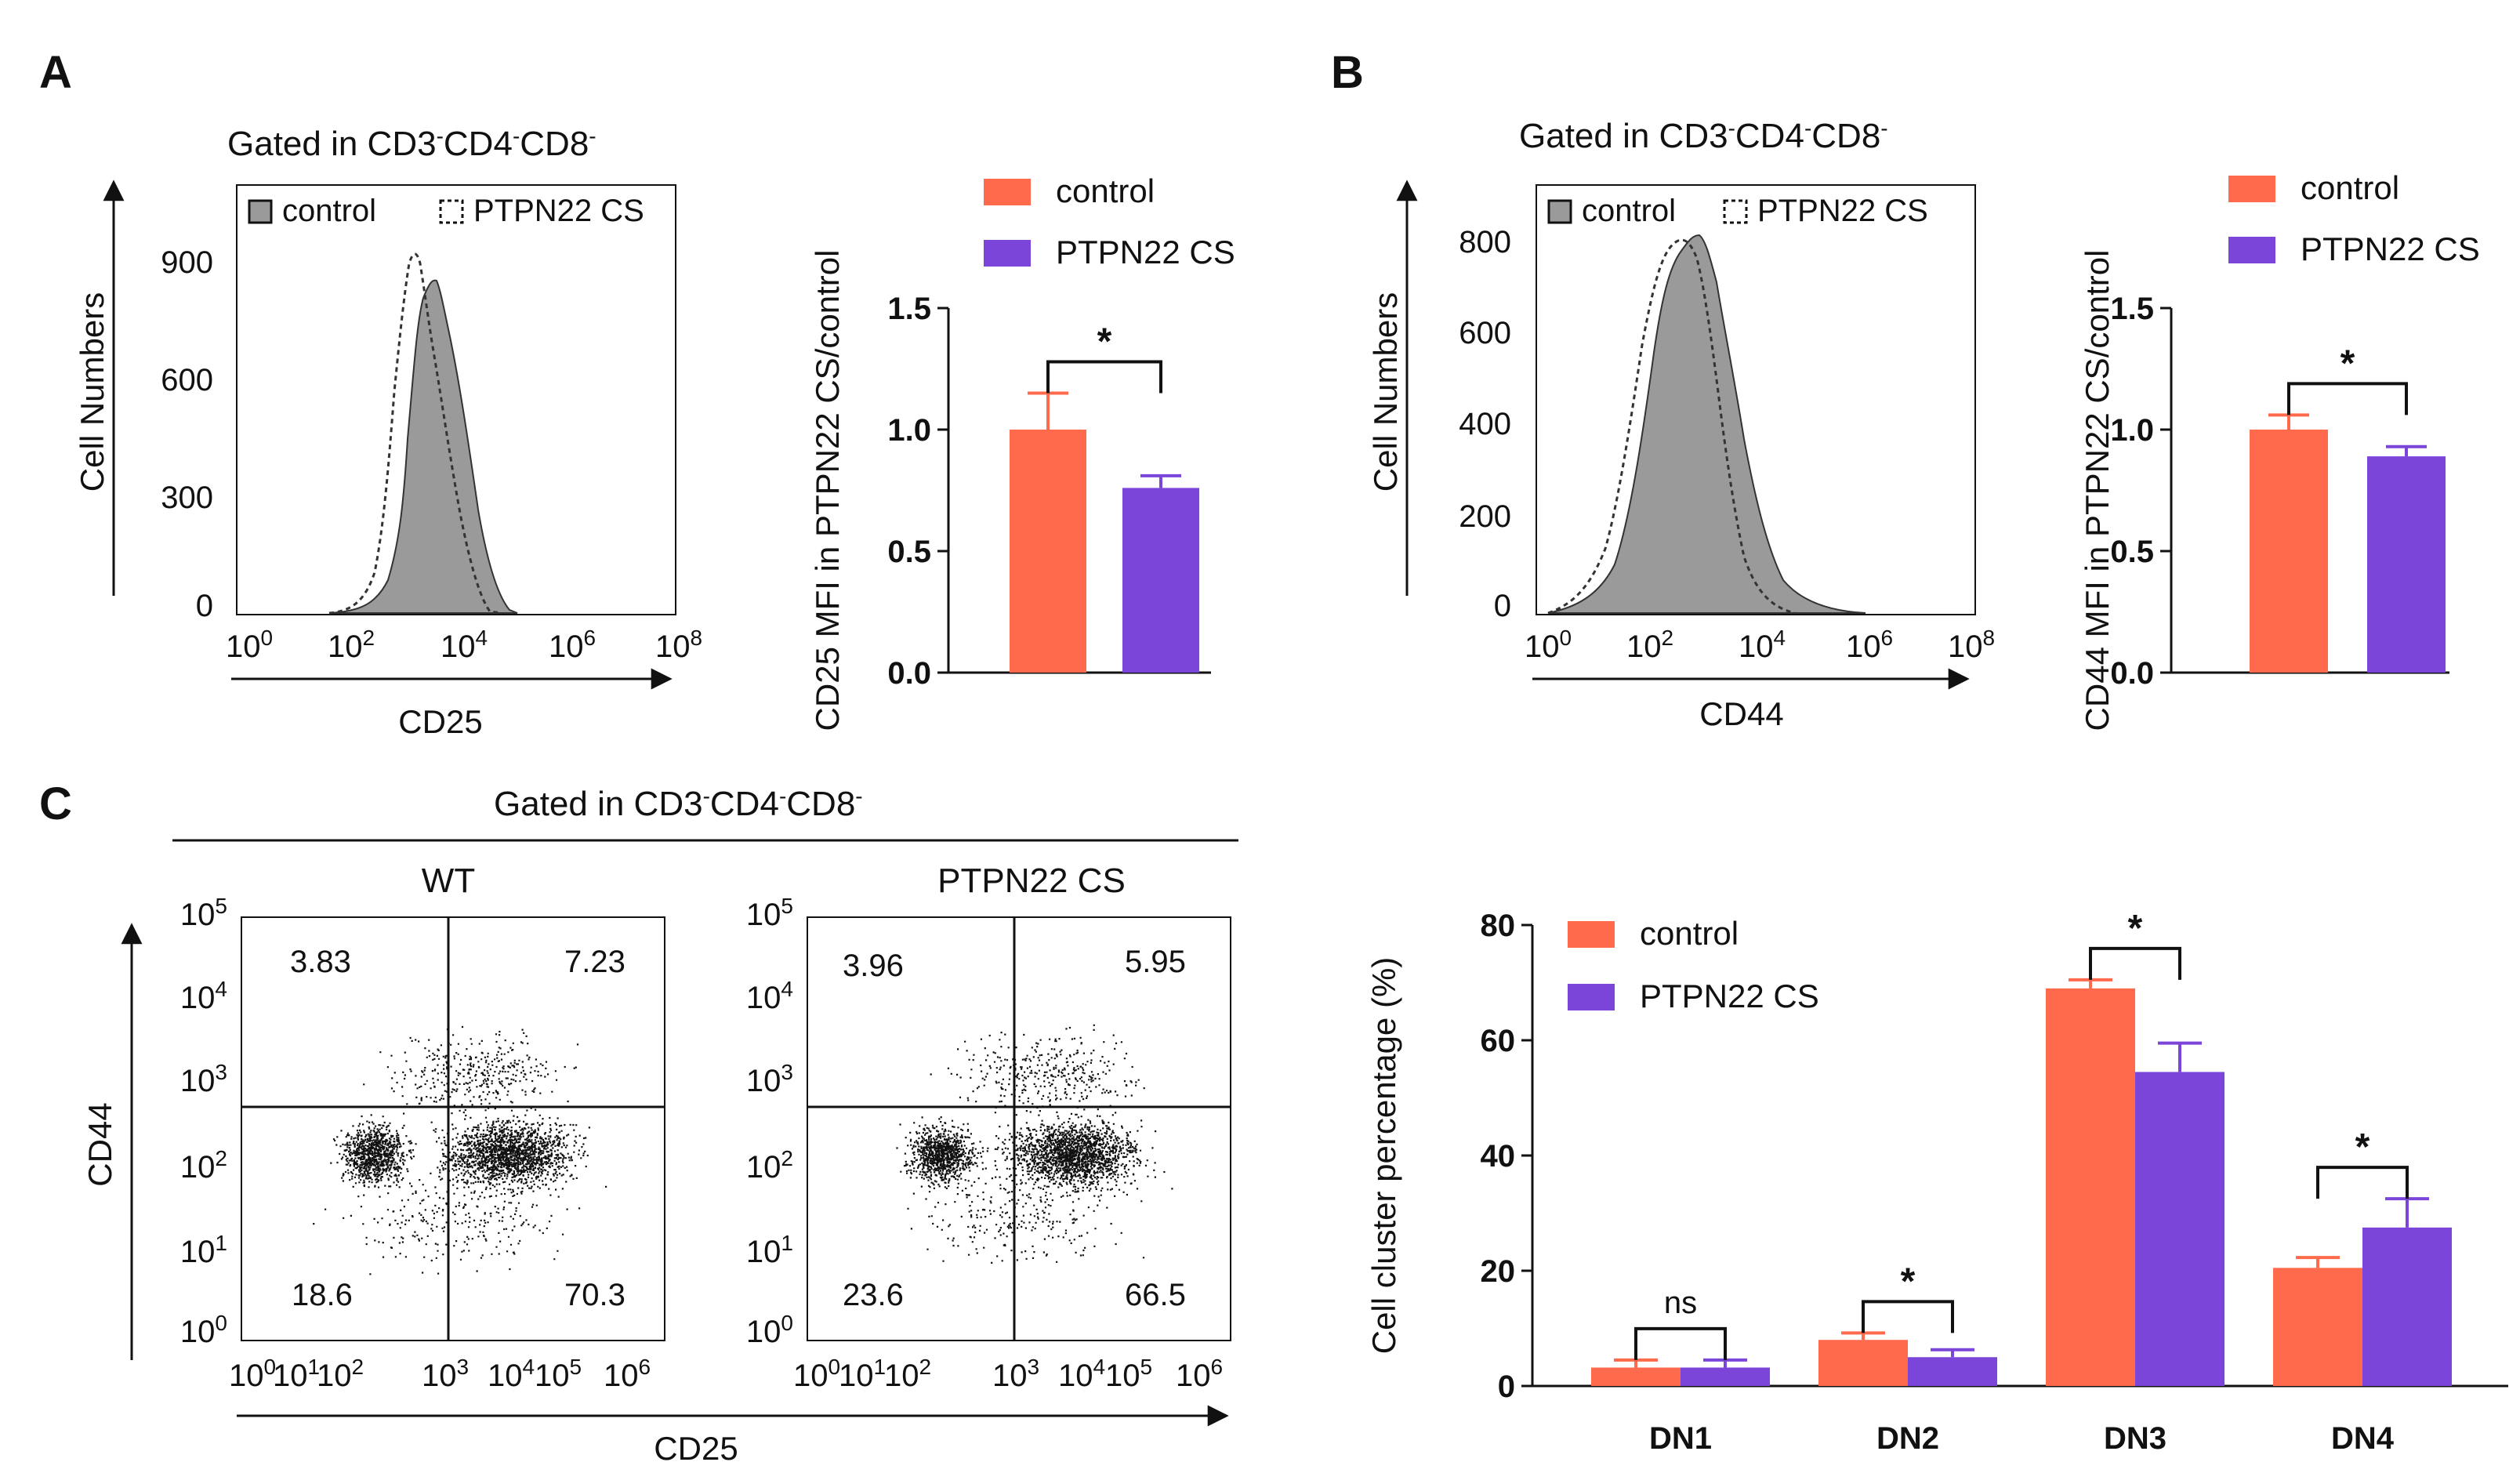 Image resolution: width=2520 pixels, height=1473 pixels. What do you see at coordinates (203, 996) in the screenshot?
I see `y-tick: 10⁴` at bounding box center [203, 996].